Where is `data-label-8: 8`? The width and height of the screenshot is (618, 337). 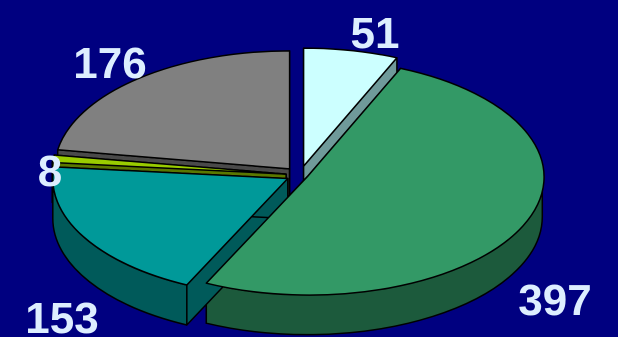 data-label-8: 8 is located at coordinates (50, 171).